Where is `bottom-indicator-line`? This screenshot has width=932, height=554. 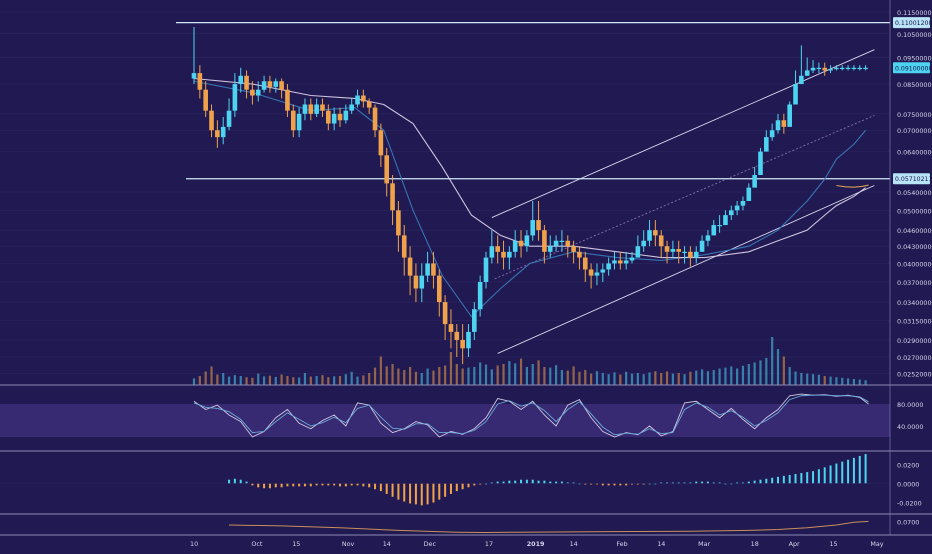 bottom-indicator-line is located at coordinates (549, 527).